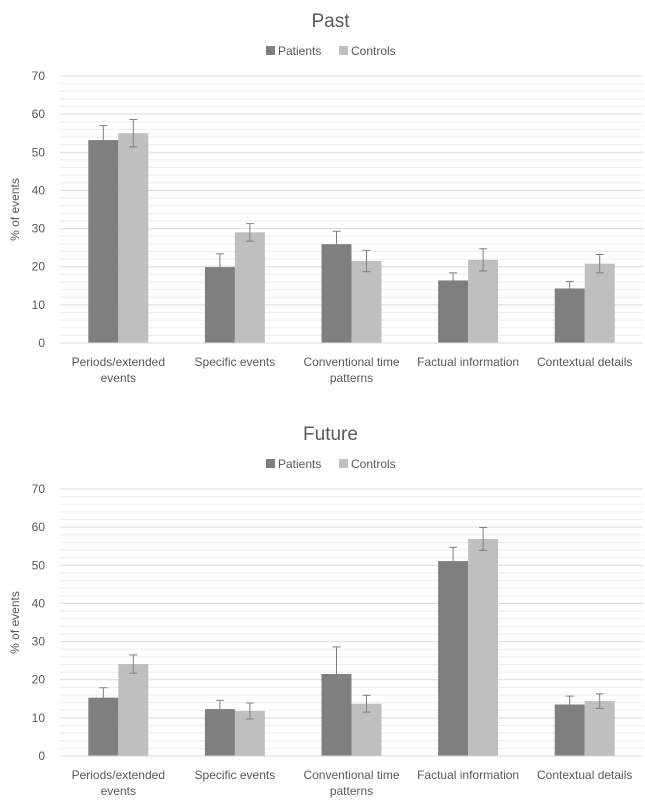 The width and height of the screenshot is (645, 806). What do you see at coordinates (330, 434) in the screenshot?
I see `chart-title: Future` at bounding box center [330, 434].